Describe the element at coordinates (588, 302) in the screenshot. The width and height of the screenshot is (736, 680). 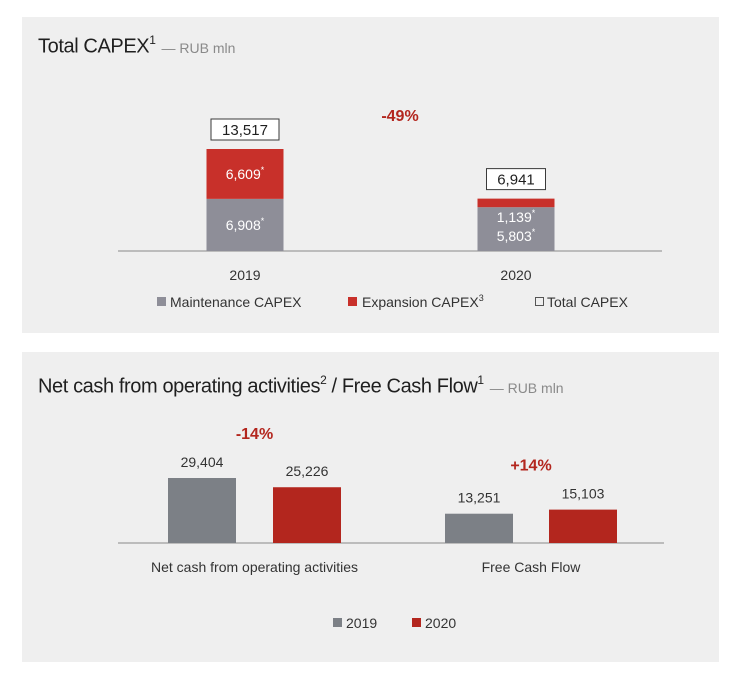
I see `capex-legend-total: Total CAPEX` at that location.